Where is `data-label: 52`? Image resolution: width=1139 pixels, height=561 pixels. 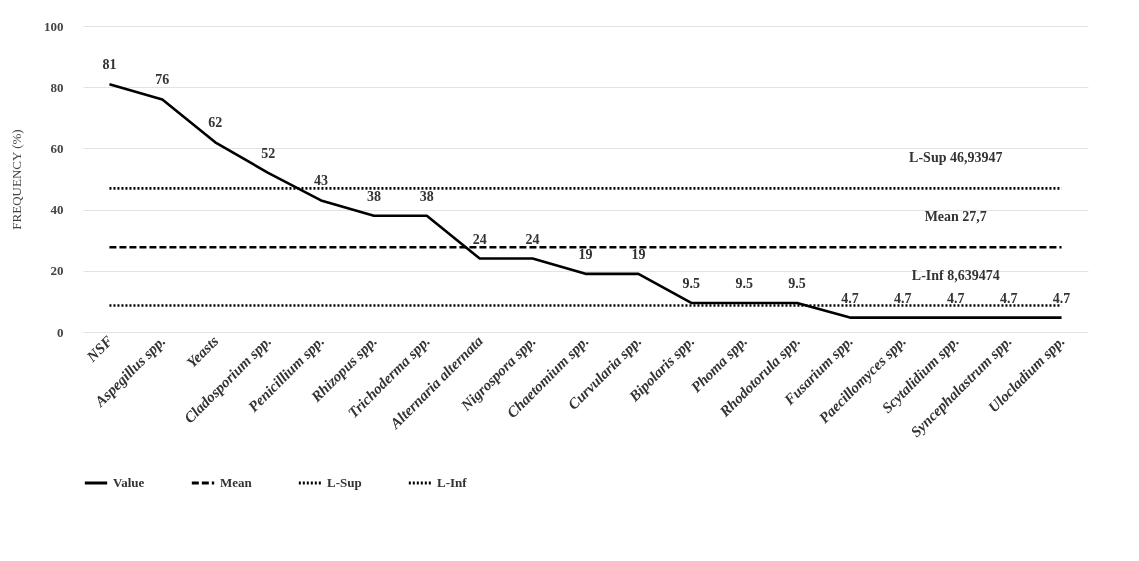
data-label: 52 is located at coordinates (268, 153).